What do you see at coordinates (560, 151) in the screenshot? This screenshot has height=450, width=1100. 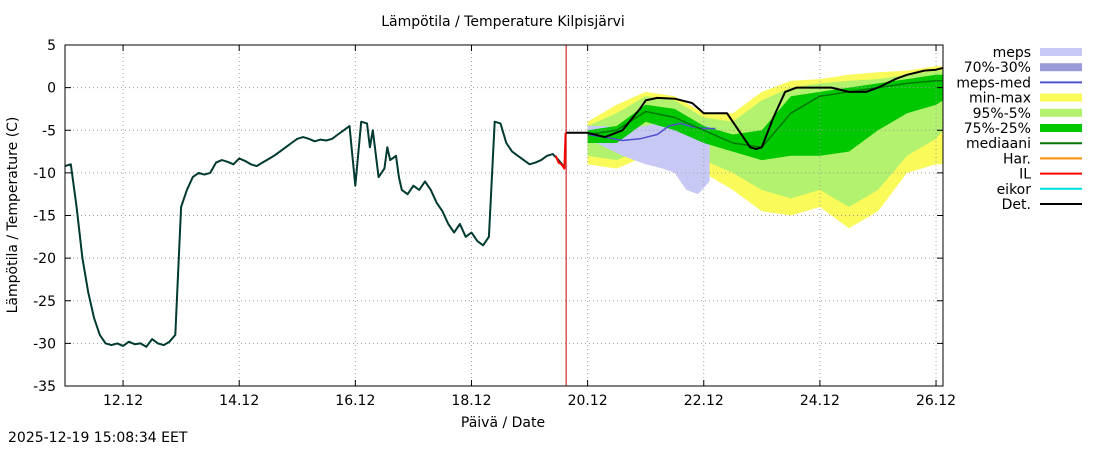 I see `il-line` at bounding box center [560, 151].